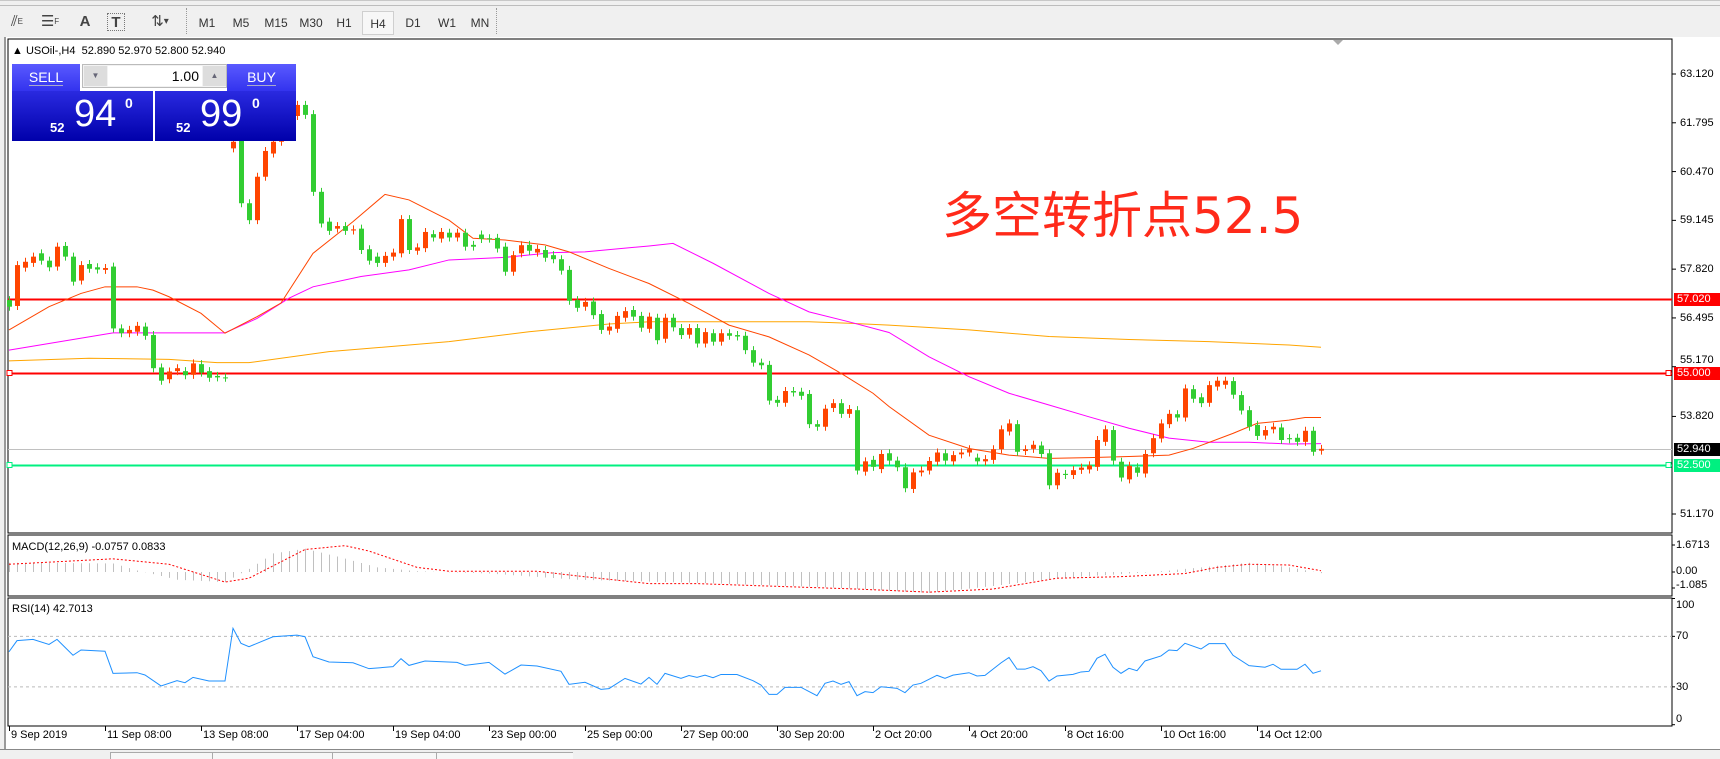  Describe the element at coordinates (19, 51) in the screenshot. I see `collapse-triangle-icon: ▲` at that location.